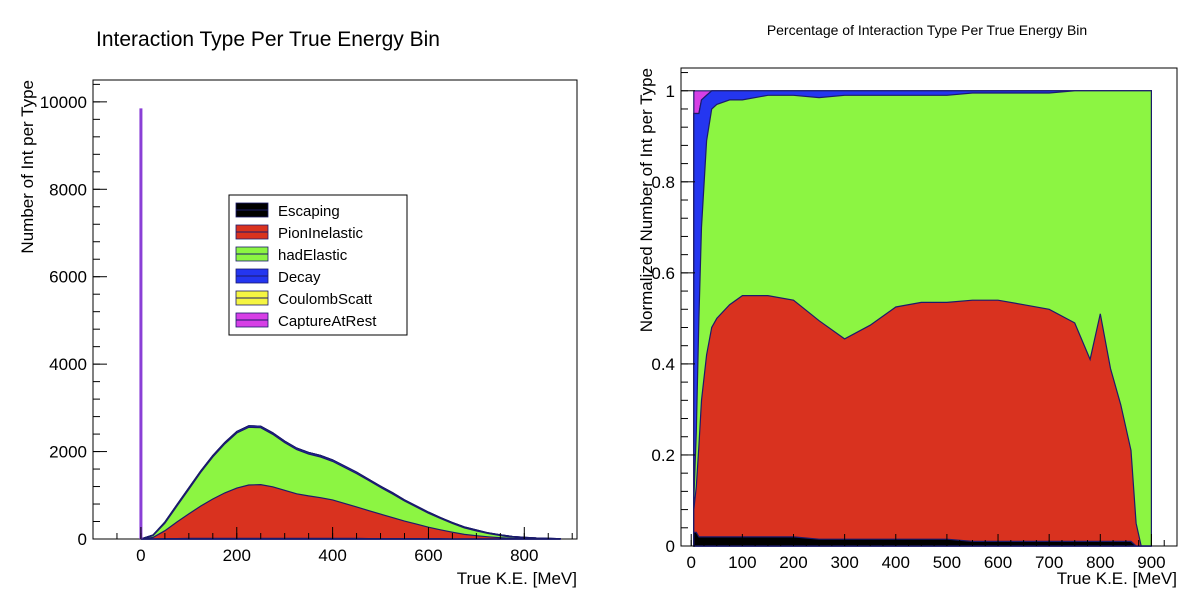  Describe the element at coordinates (1100, 562) in the screenshot. I see `right-x-tick-label: 800` at that location.